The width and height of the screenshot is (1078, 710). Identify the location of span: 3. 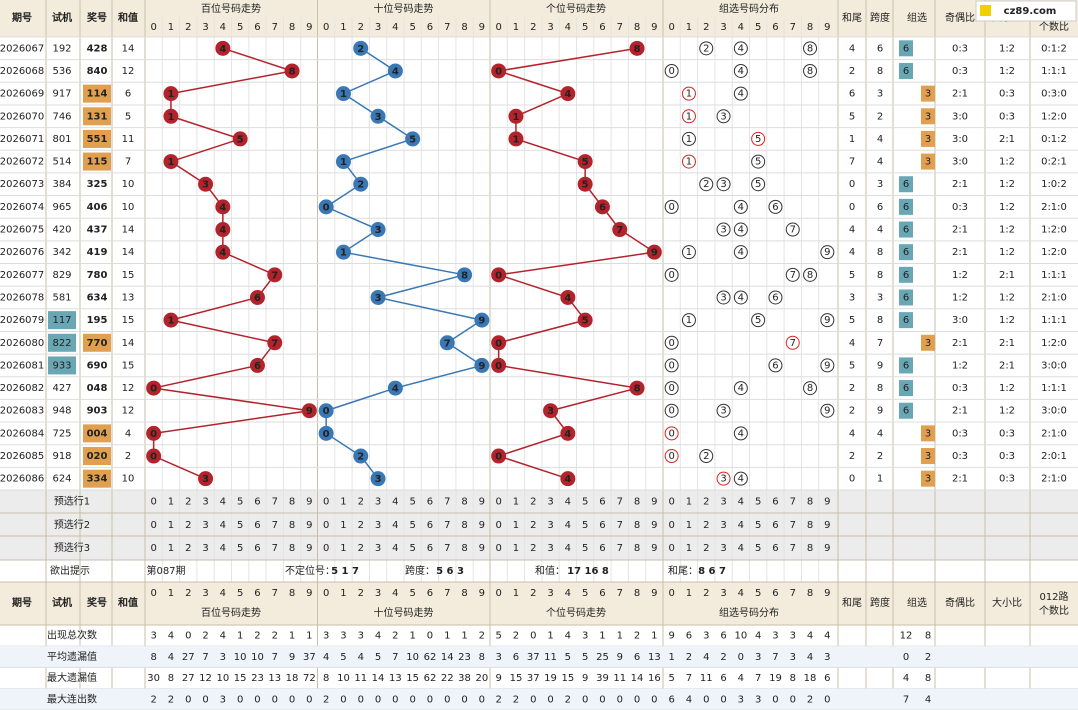
(880, 184).